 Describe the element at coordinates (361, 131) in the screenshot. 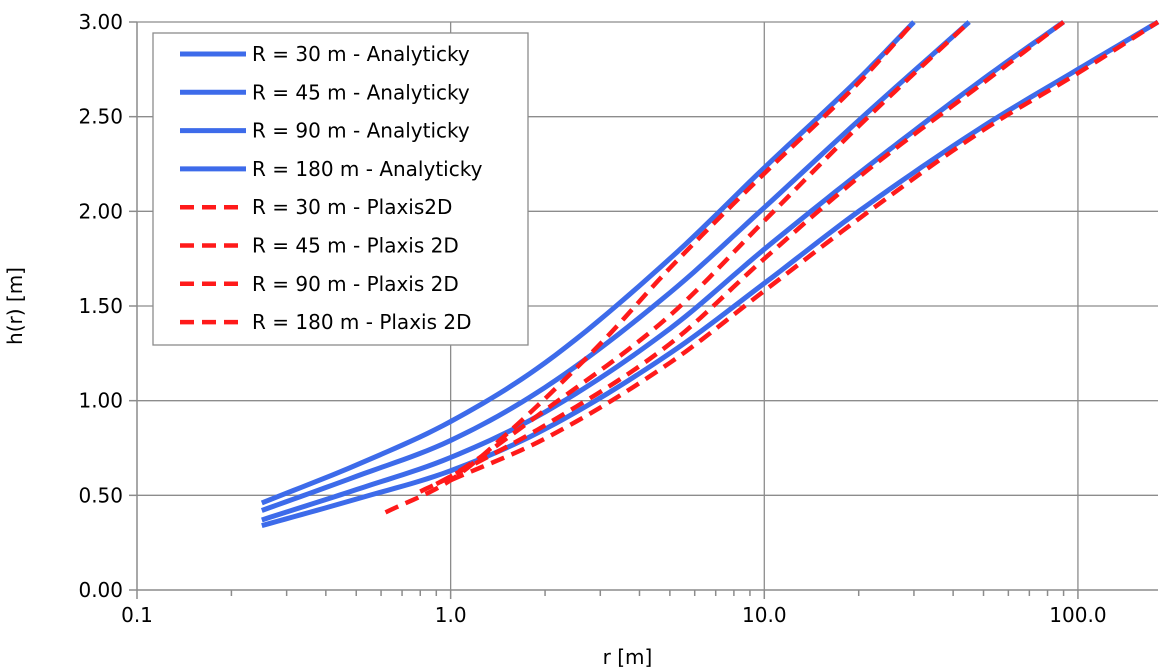

I see `legend-label: R = 90 m - Analyticky` at that location.